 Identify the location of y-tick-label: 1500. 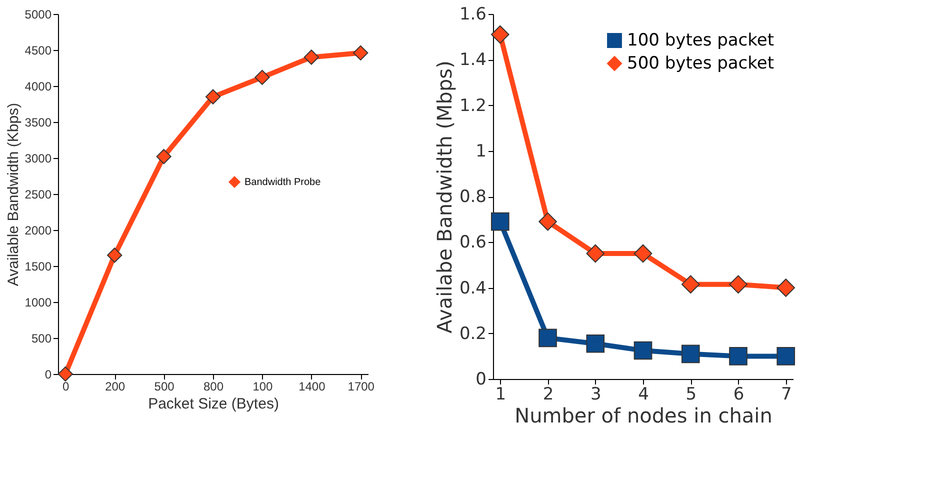
(38, 267).